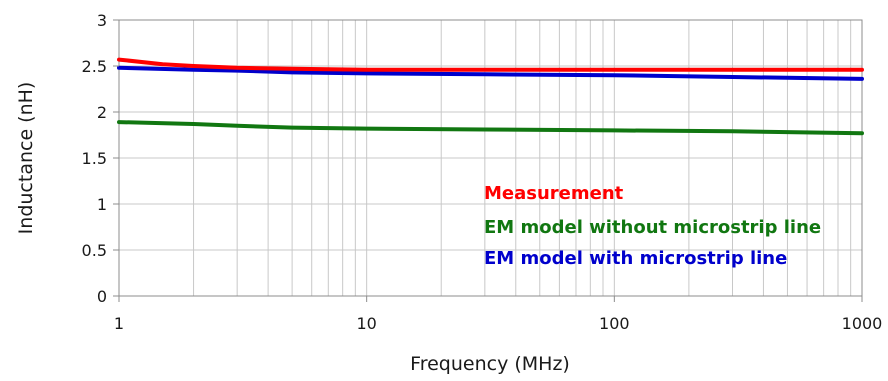  What do you see at coordinates (94, 250) in the screenshot?
I see `y-tick-label: 0.5` at bounding box center [94, 250].